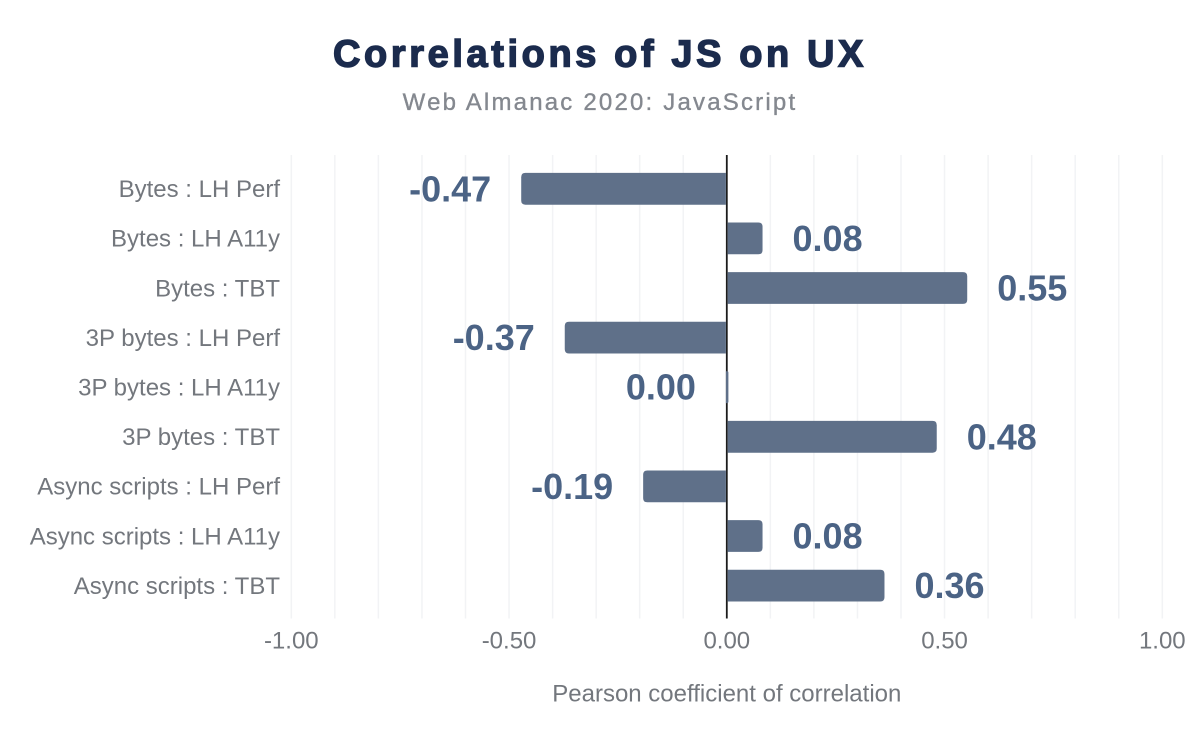  What do you see at coordinates (291, 641) in the screenshot?
I see `svg-text: -1.00` at bounding box center [291, 641].